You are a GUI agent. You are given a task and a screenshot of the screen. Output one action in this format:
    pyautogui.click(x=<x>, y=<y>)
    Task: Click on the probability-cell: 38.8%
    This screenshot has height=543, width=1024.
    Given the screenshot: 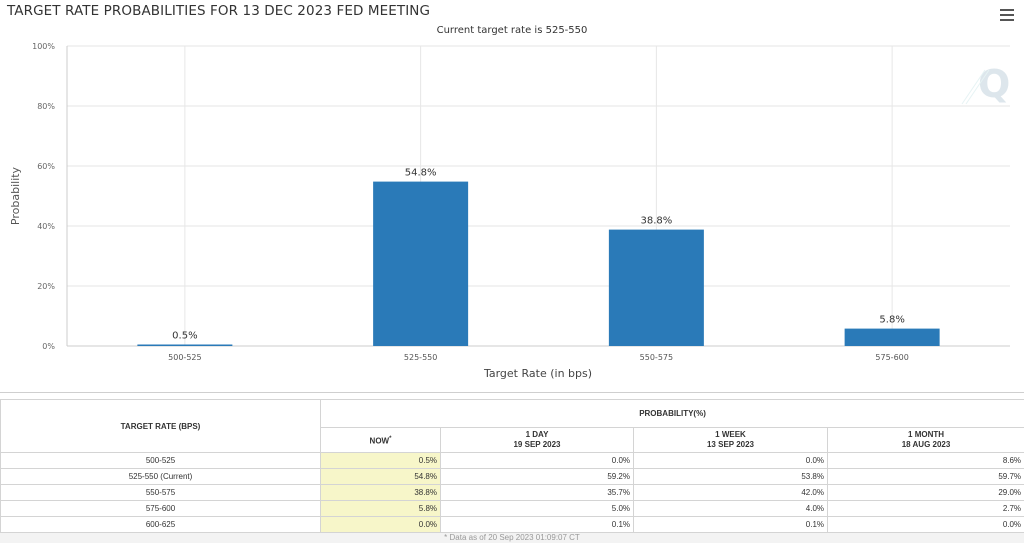 What is the action you would take?
    pyautogui.click(x=380, y=492)
    